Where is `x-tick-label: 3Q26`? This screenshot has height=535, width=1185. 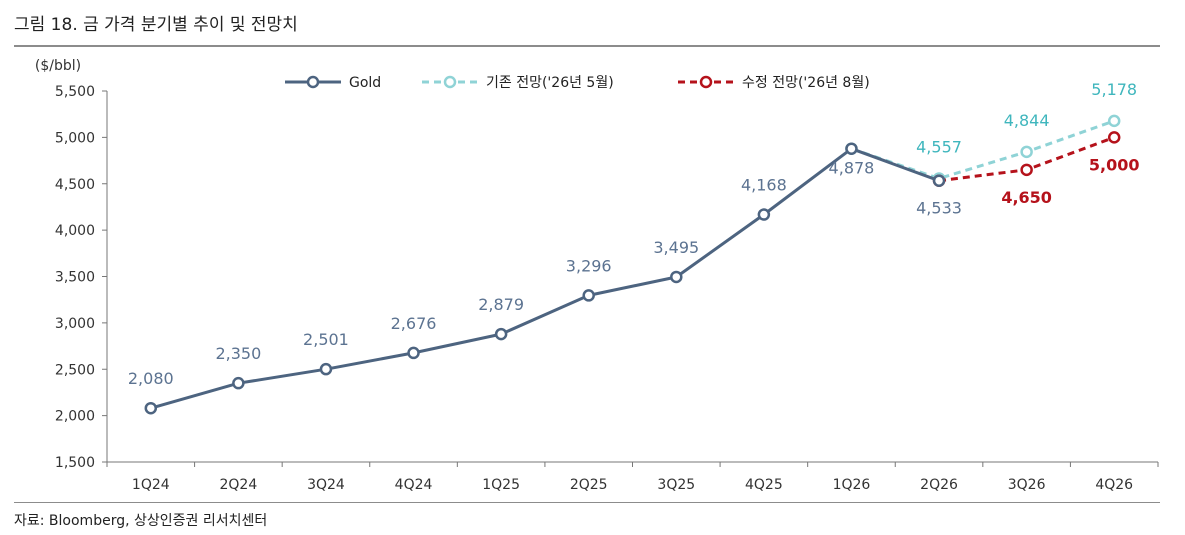
x-tick-label: 3Q26 is located at coordinates (1027, 485).